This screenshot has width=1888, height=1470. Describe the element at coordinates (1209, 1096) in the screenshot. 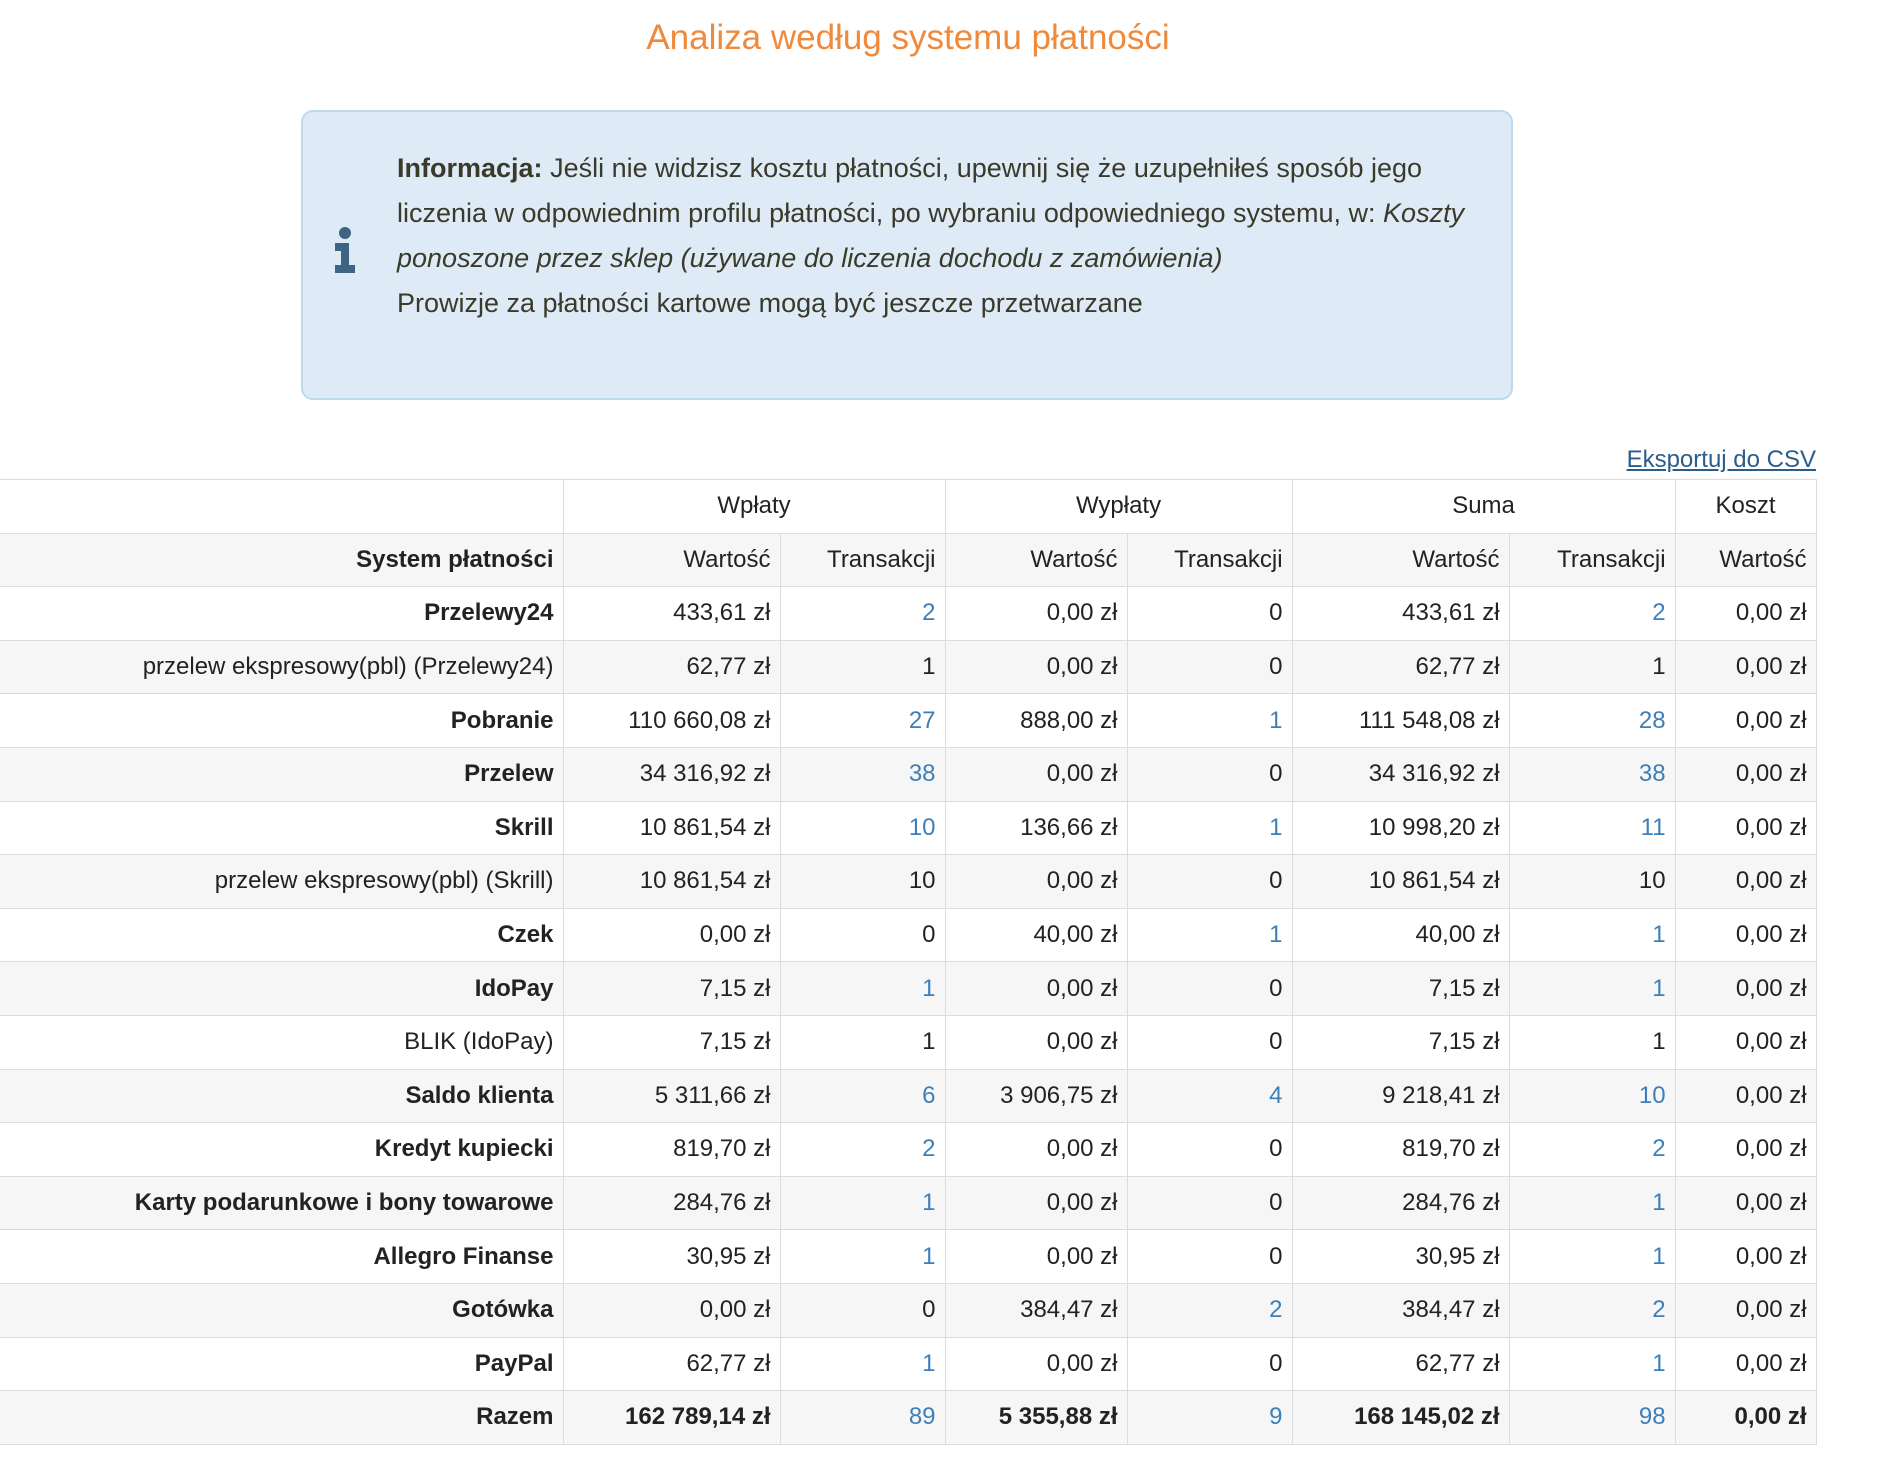

I see `table-cell: 4` at that location.